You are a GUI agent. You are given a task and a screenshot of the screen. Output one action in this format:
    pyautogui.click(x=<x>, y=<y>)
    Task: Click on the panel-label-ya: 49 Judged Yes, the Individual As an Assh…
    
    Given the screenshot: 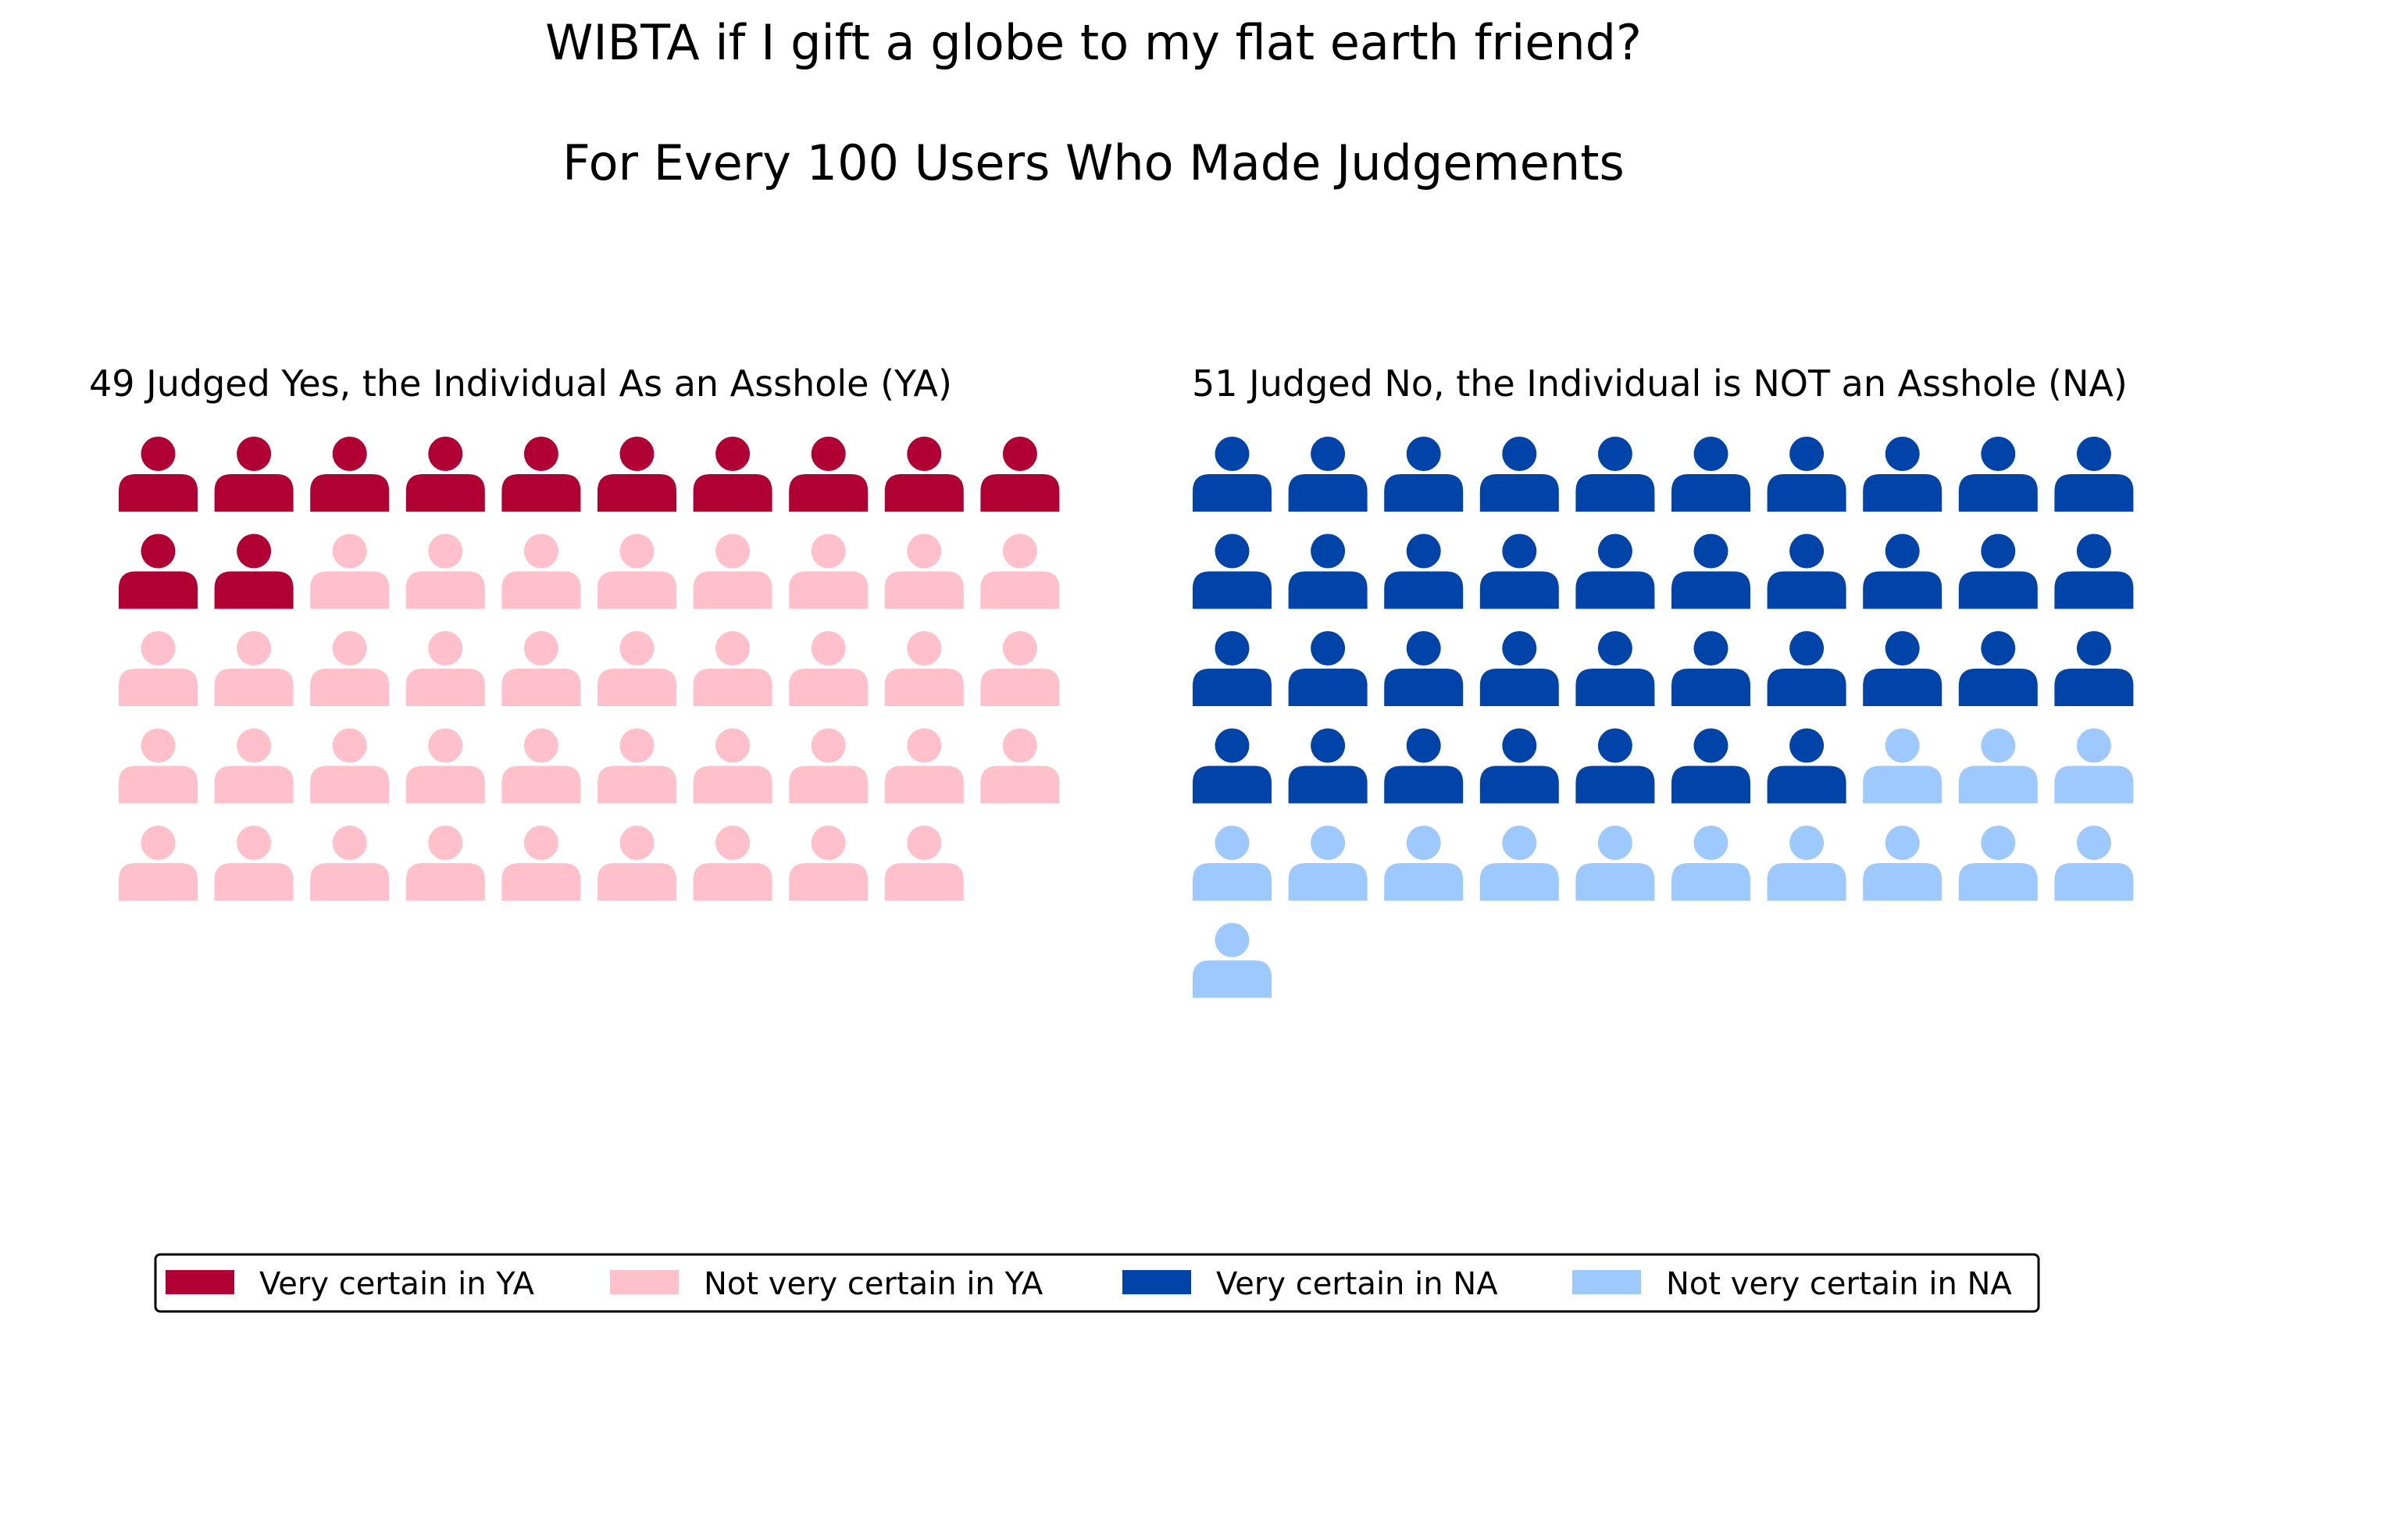 What is the action you would take?
    pyautogui.click(x=520, y=383)
    